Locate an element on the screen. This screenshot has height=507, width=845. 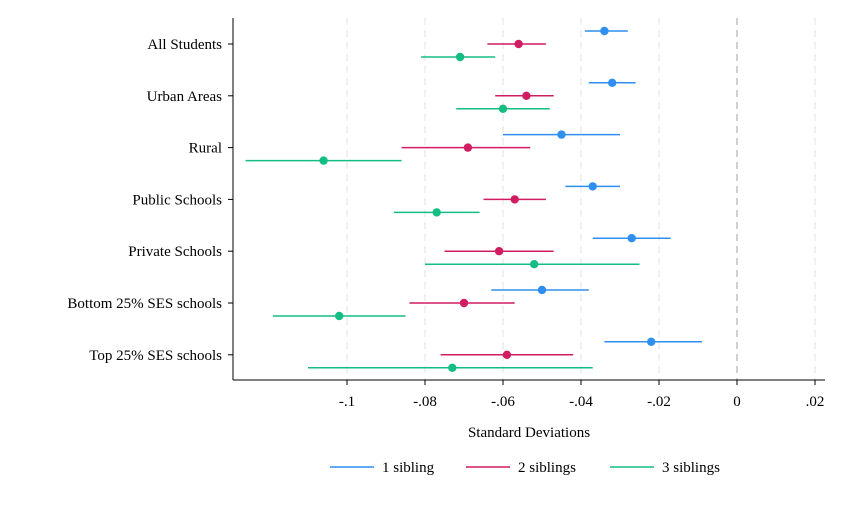
legend-label: 3 siblings is located at coordinates (691, 468).